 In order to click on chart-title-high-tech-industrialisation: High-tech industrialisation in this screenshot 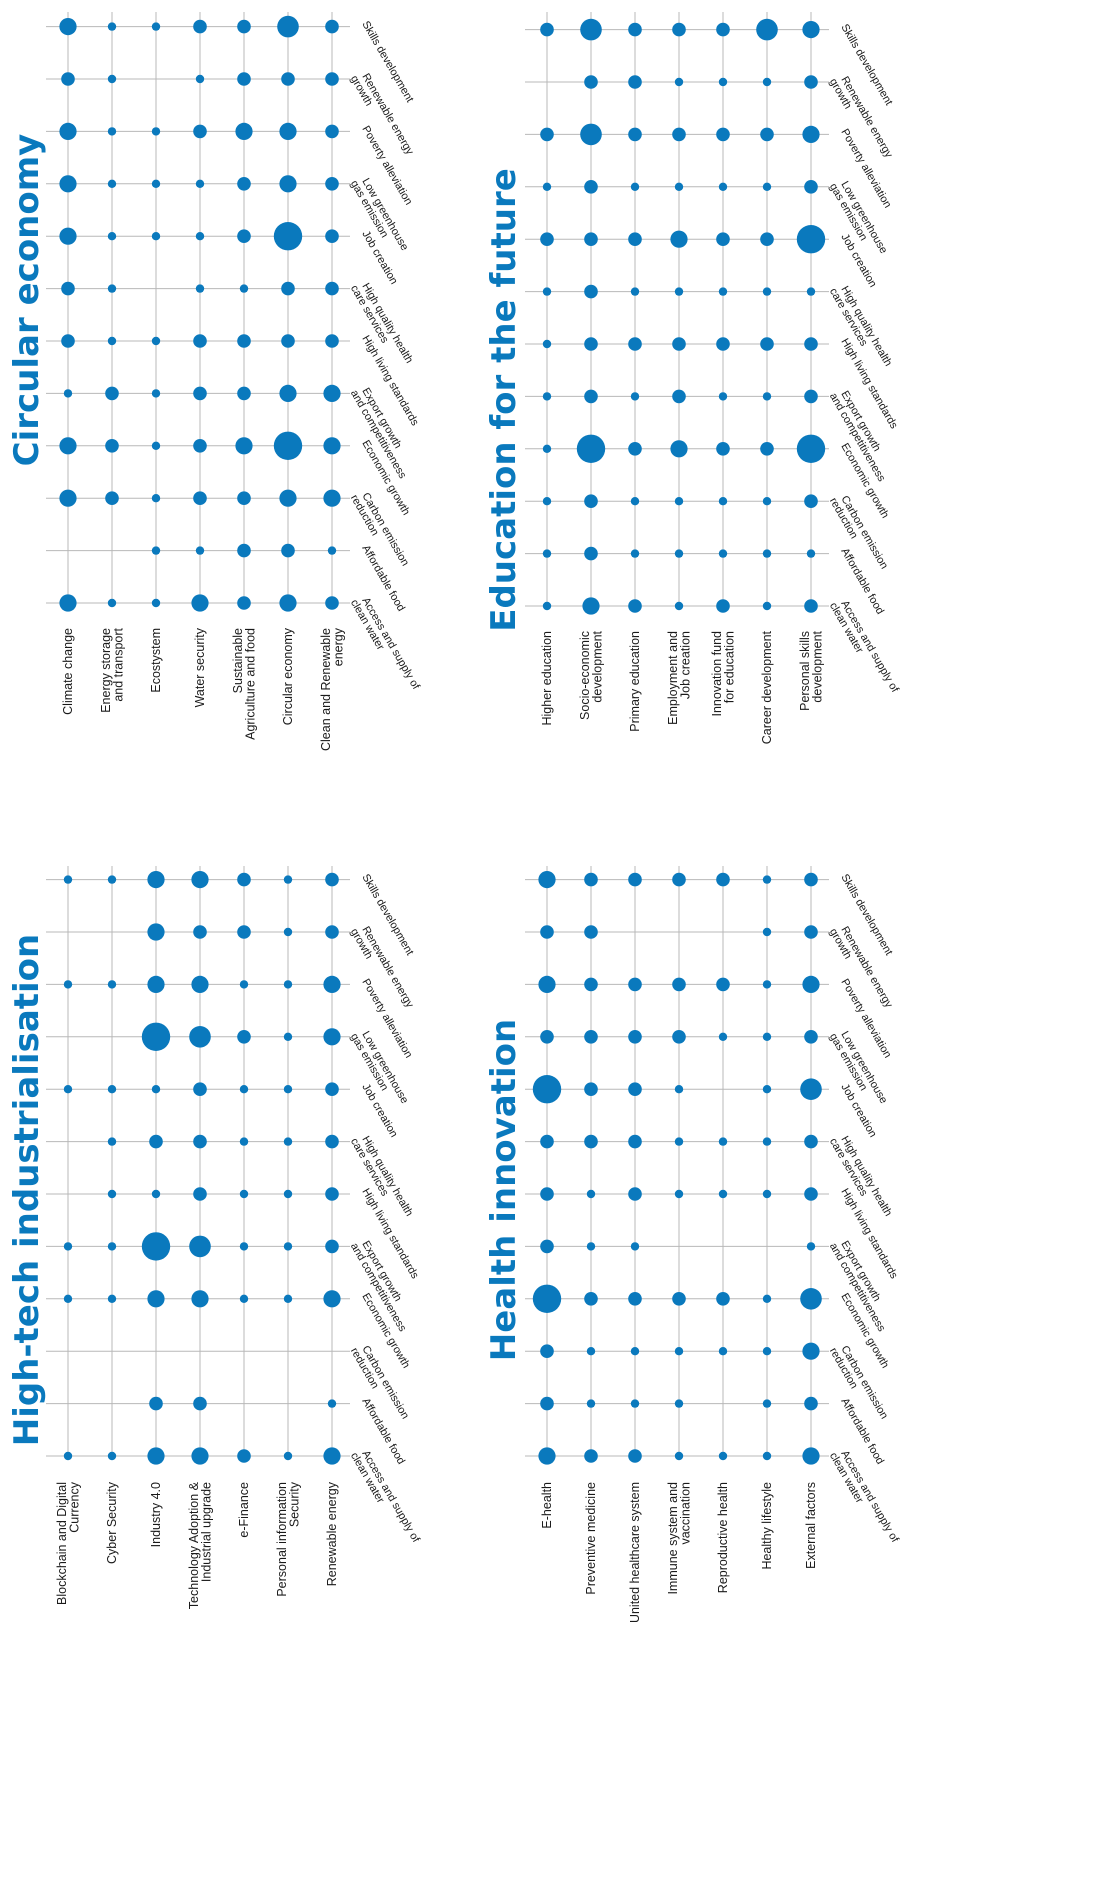, I will do `click(27, 1190)`.